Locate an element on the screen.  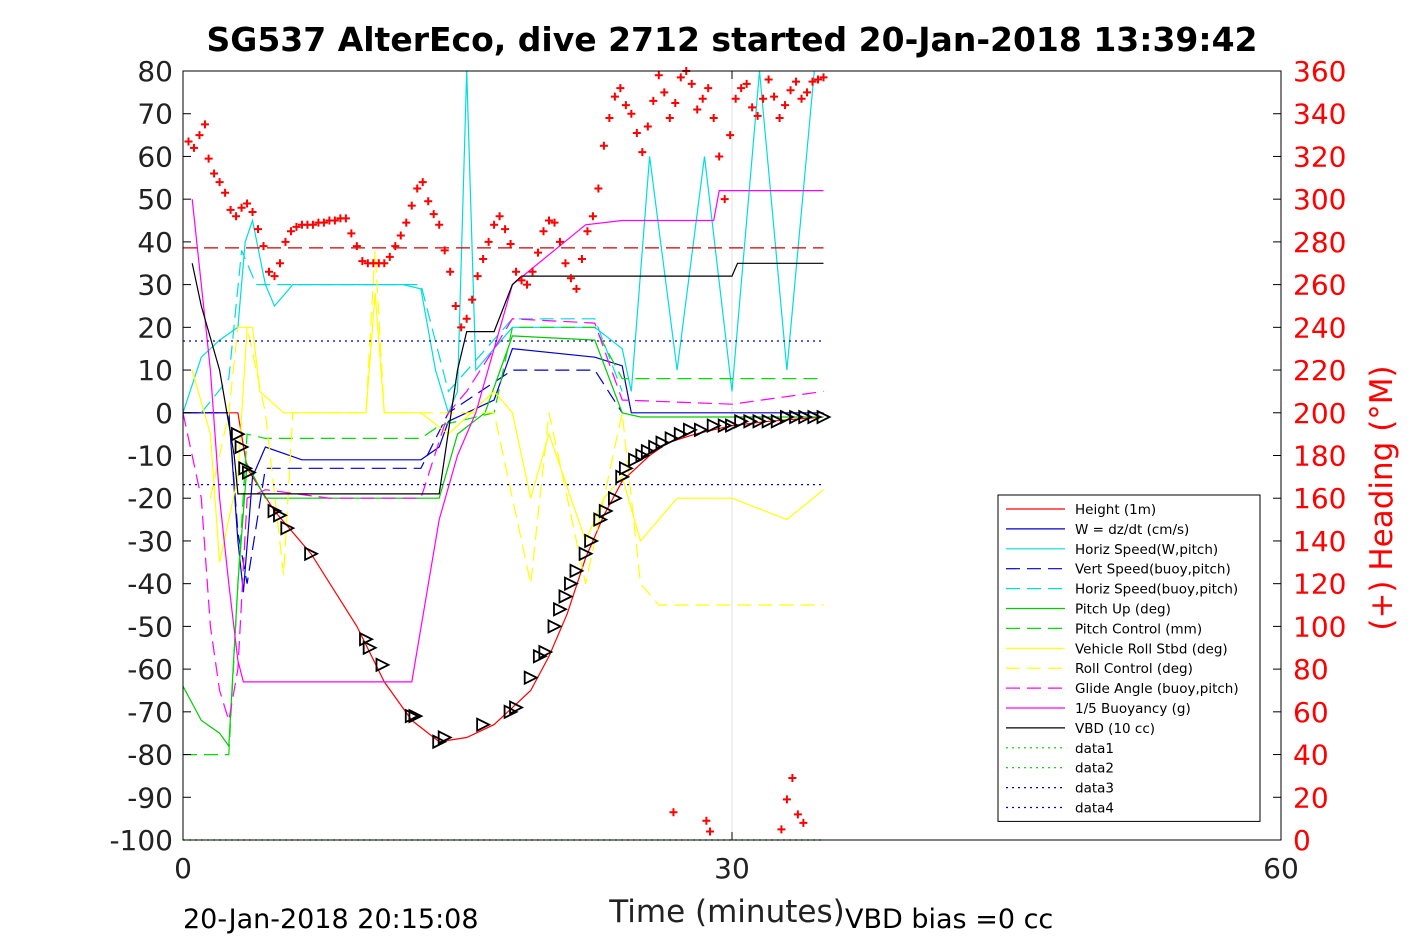
legend-label: Horiz Speed(W,pitch) is located at coordinates (1146, 550).